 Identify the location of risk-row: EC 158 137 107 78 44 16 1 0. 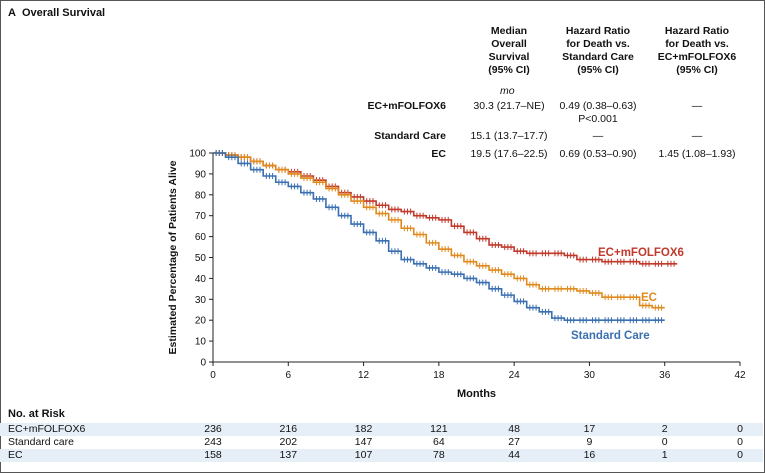
(381, 455).